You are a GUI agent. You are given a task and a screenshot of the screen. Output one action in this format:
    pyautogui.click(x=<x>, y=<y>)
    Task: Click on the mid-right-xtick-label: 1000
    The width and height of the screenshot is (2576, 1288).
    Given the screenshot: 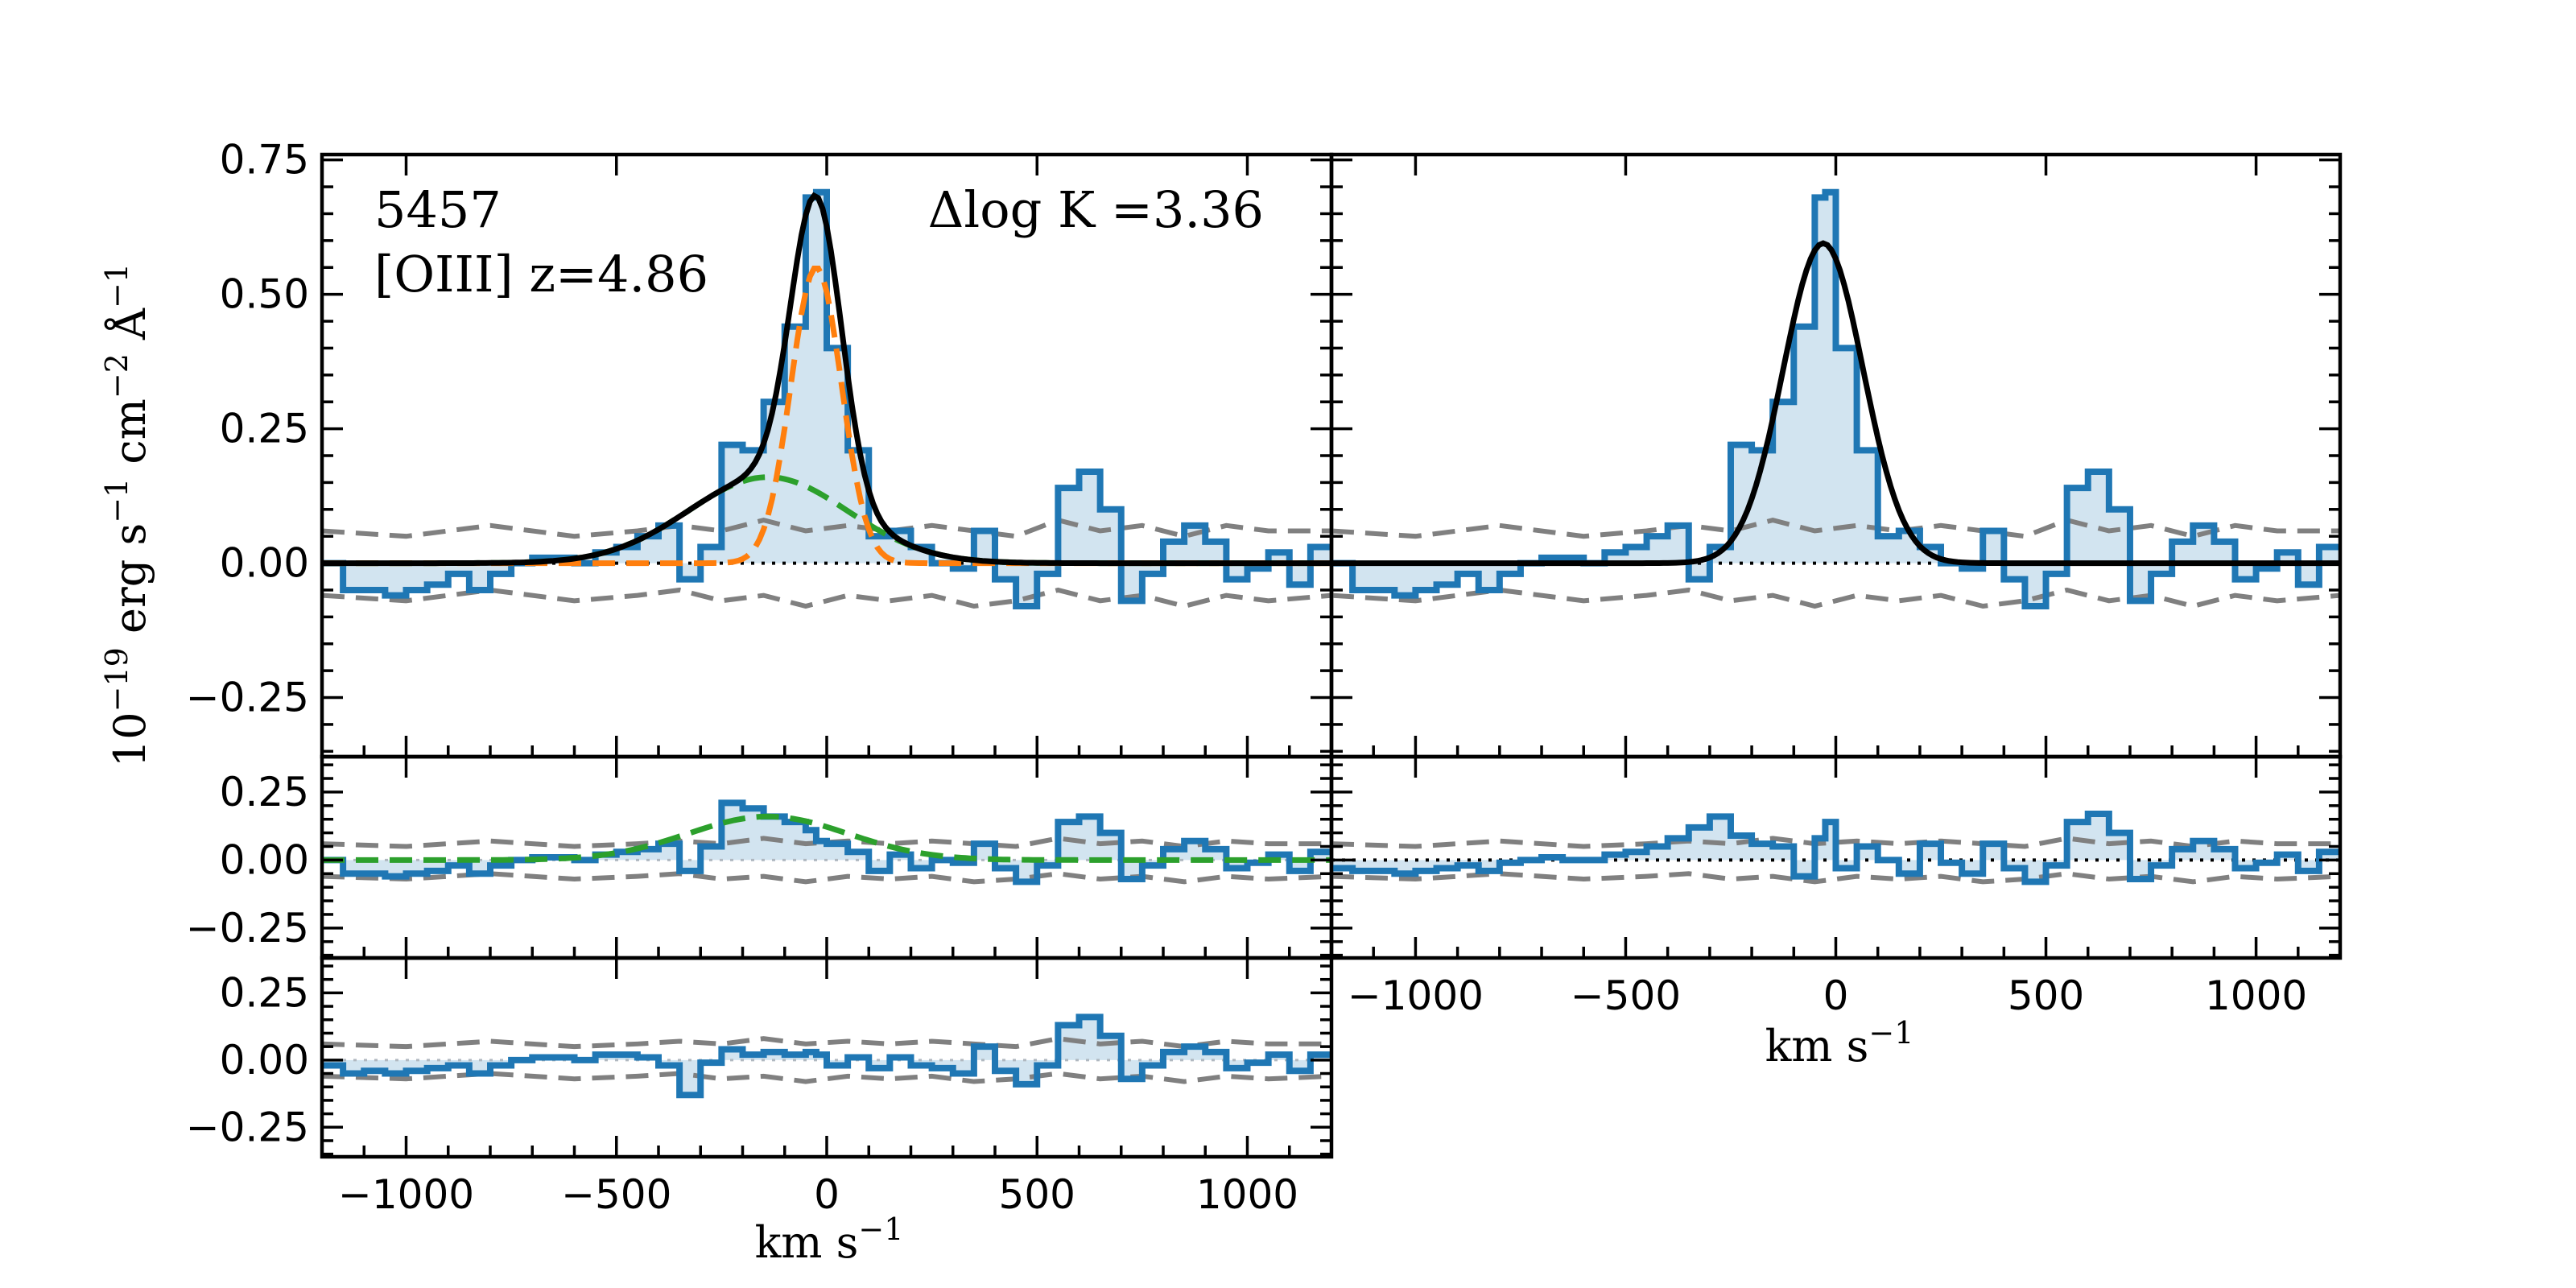 What is the action you would take?
    pyautogui.click(x=2256, y=995)
    